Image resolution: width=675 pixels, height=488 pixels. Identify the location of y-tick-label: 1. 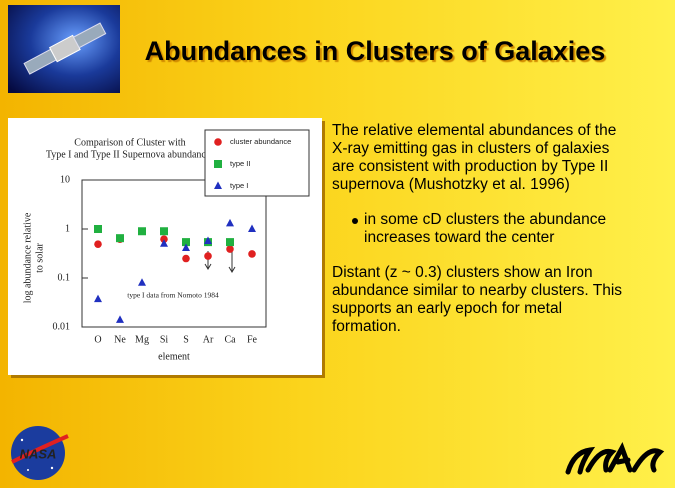
(67, 228).